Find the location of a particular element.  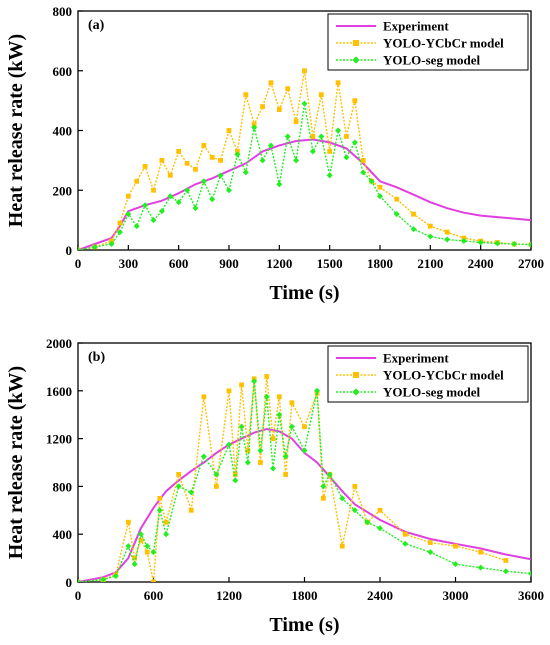

x-tick-label: 600 is located at coordinates (154, 595).